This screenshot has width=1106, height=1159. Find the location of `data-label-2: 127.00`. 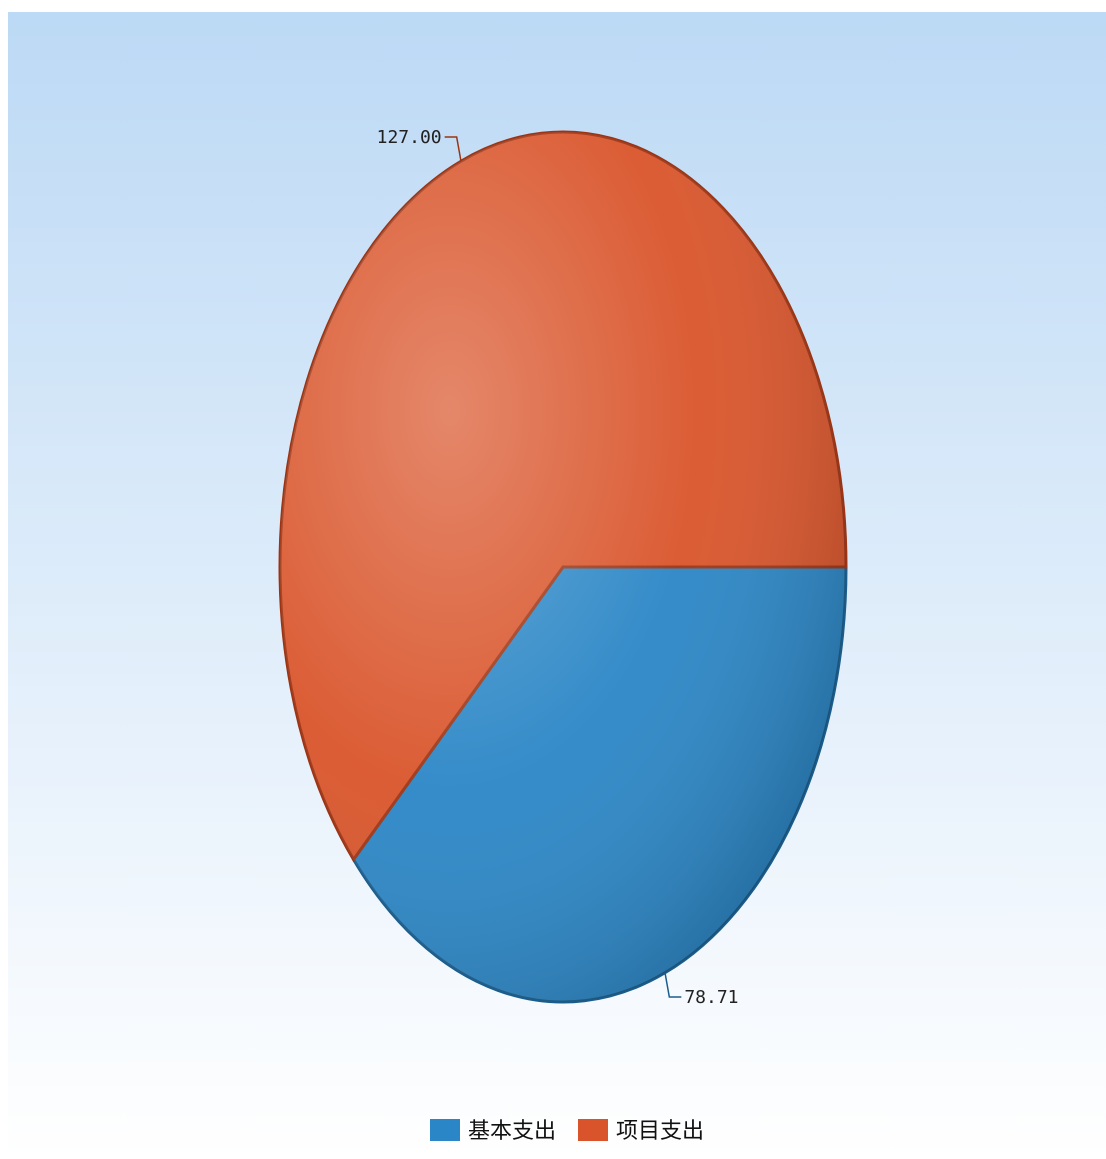

data-label-2: 127.00 is located at coordinates (409, 137).